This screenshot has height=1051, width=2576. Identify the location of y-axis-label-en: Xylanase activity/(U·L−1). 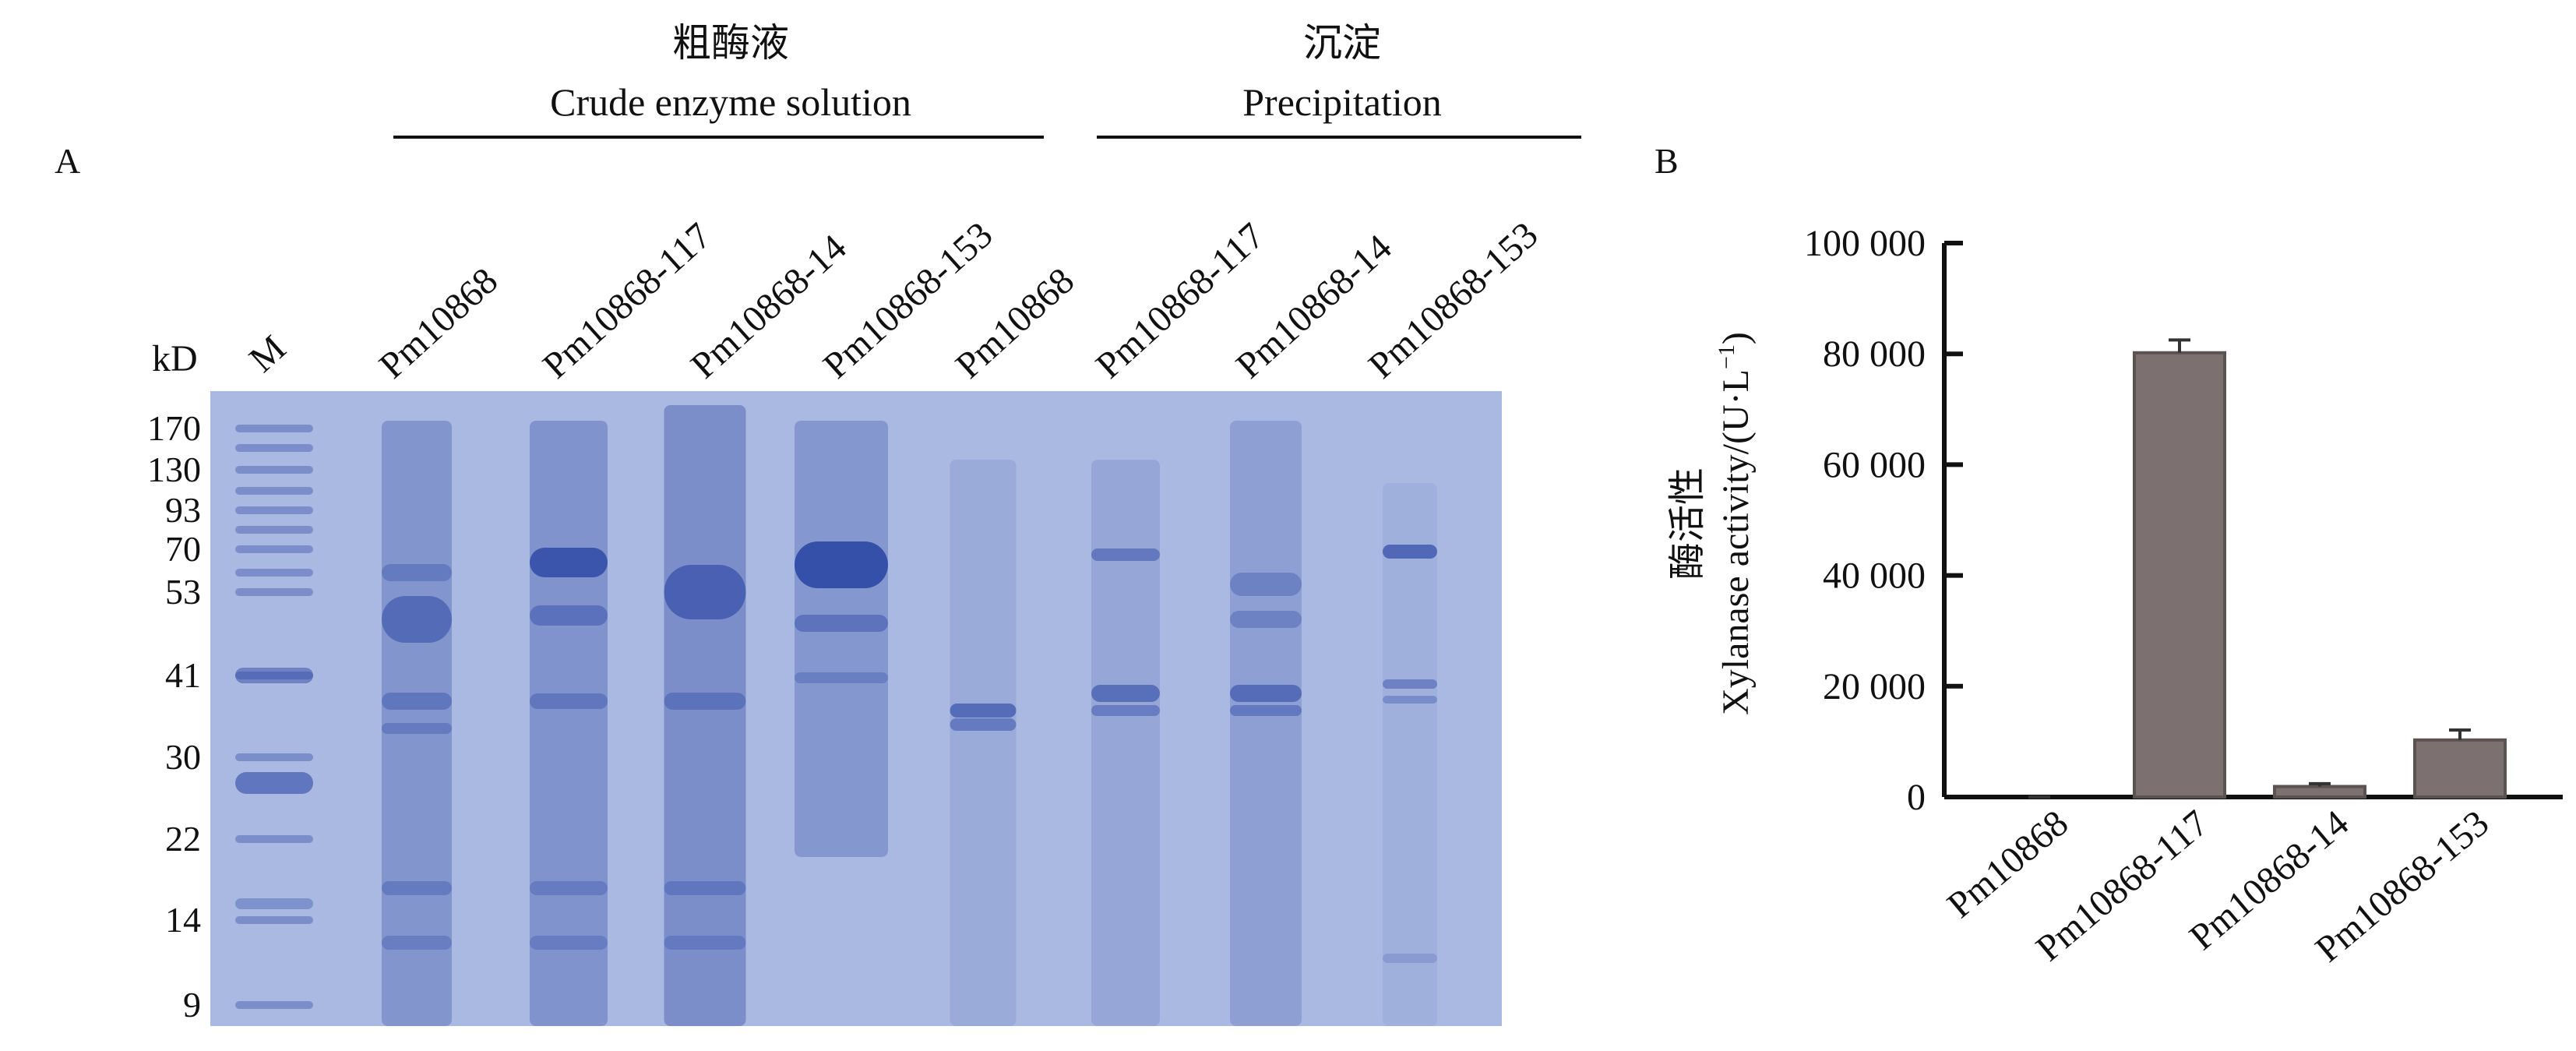
(1735, 523).